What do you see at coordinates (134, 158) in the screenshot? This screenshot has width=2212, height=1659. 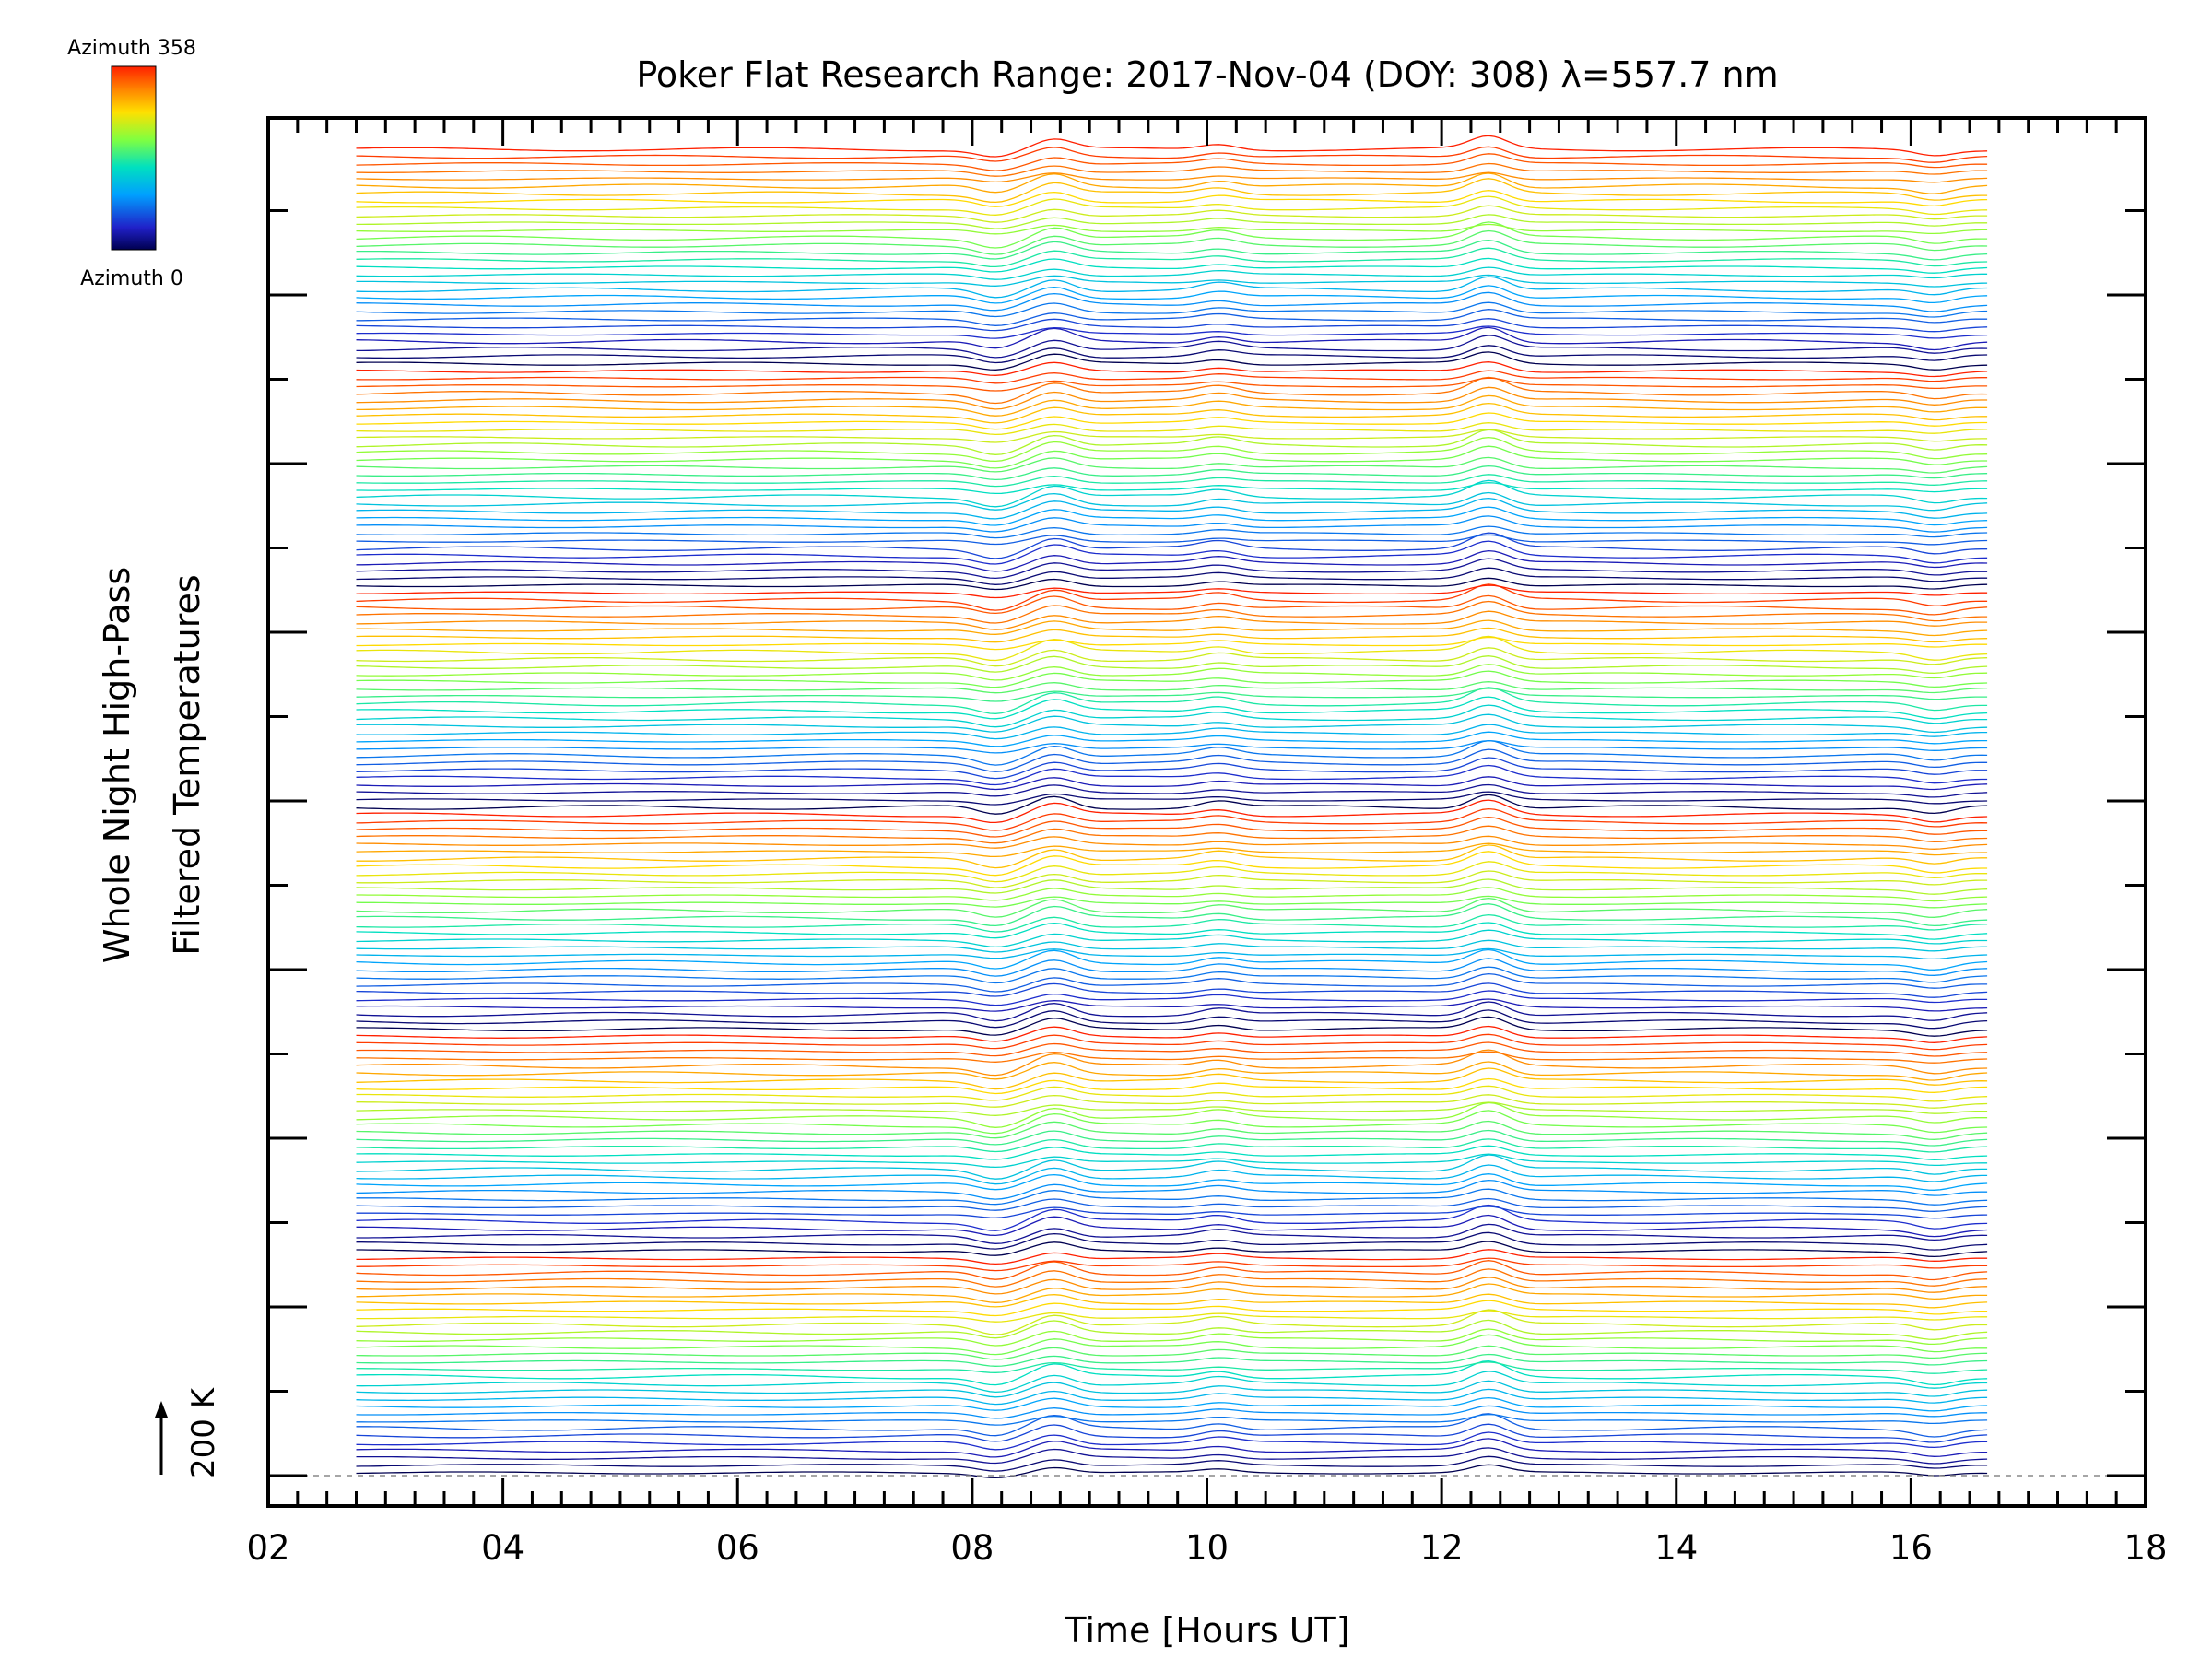 I see `colorbar-swatch` at bounding box center [134, 158].